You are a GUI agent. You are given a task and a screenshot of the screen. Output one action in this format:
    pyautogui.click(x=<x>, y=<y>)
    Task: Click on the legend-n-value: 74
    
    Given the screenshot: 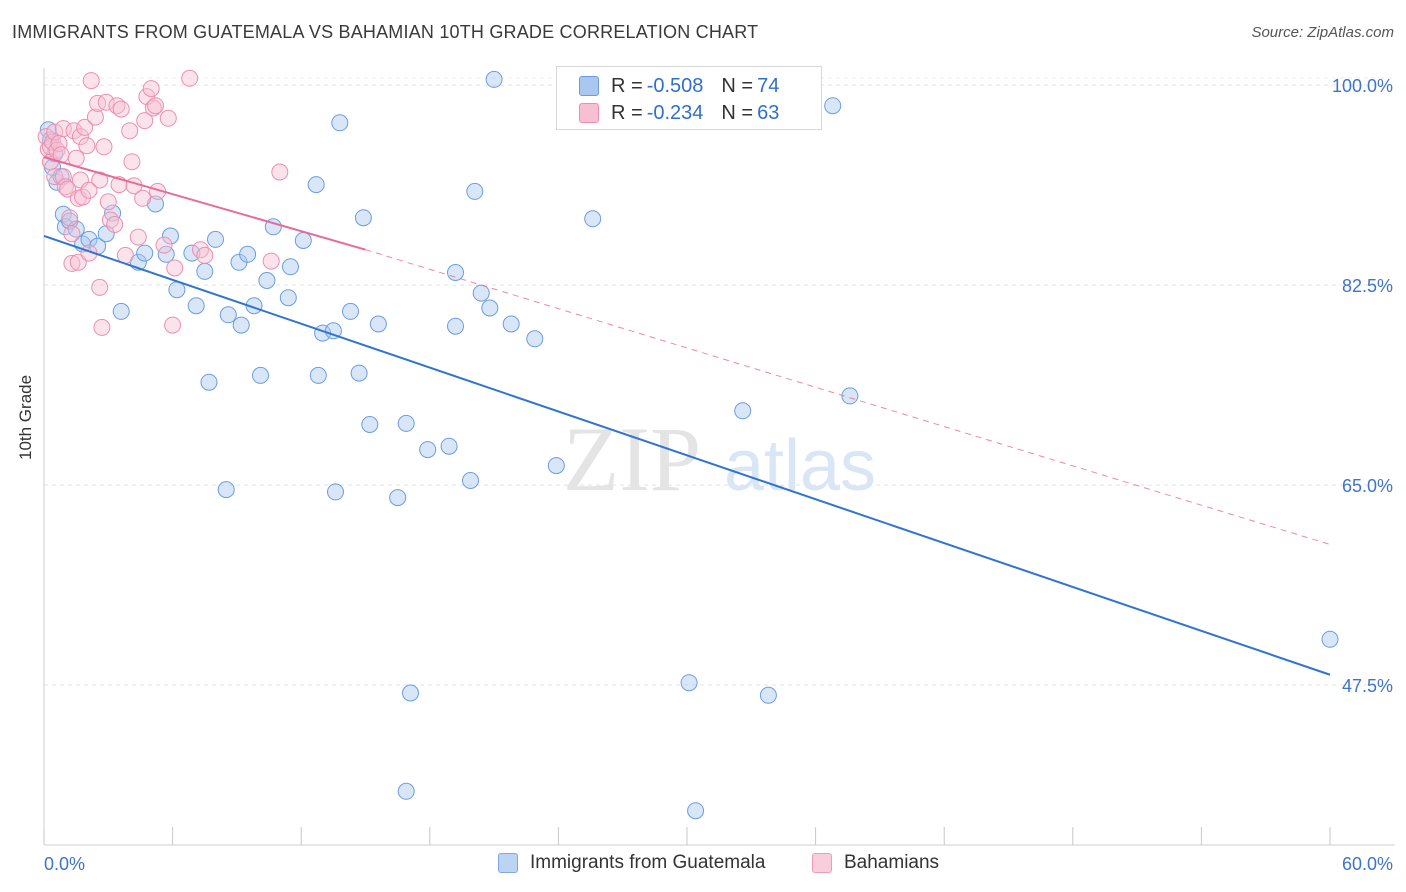 What is the action you would take?
    pyautogui.click(x=768, y=85)
    